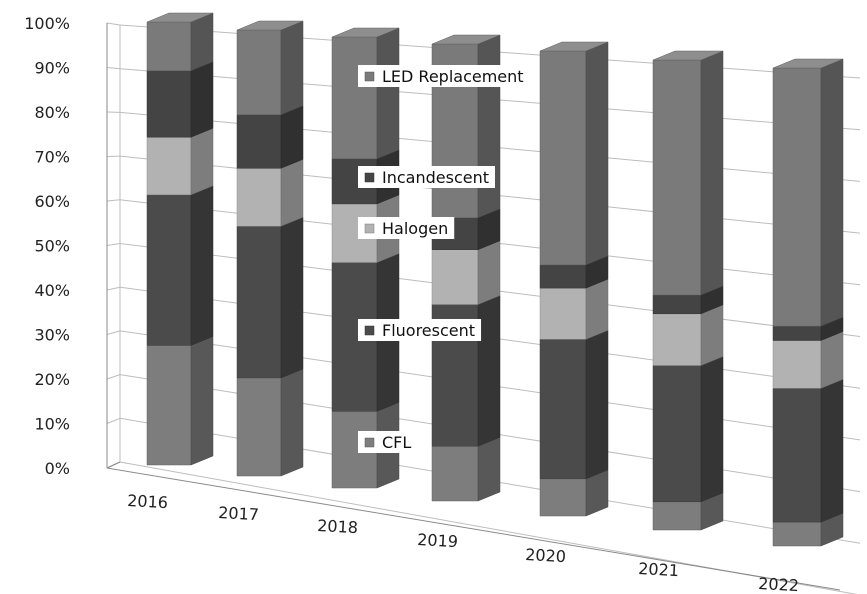 The image size is (867, 594). I want to click on legend-item: Halogen, so click(406, 228).